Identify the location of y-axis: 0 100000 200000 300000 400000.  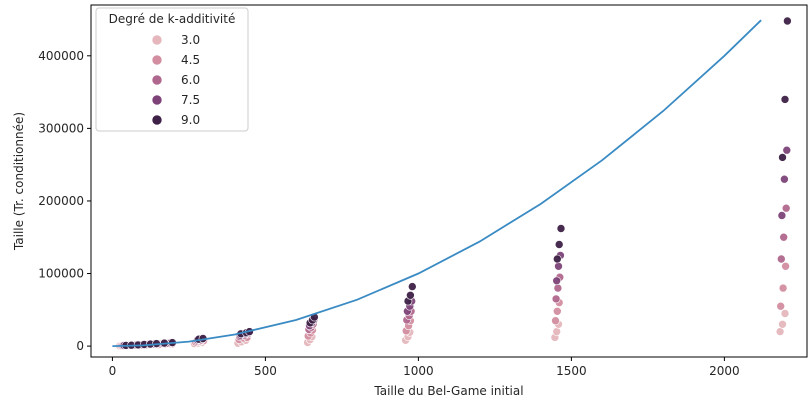
(64, 201).